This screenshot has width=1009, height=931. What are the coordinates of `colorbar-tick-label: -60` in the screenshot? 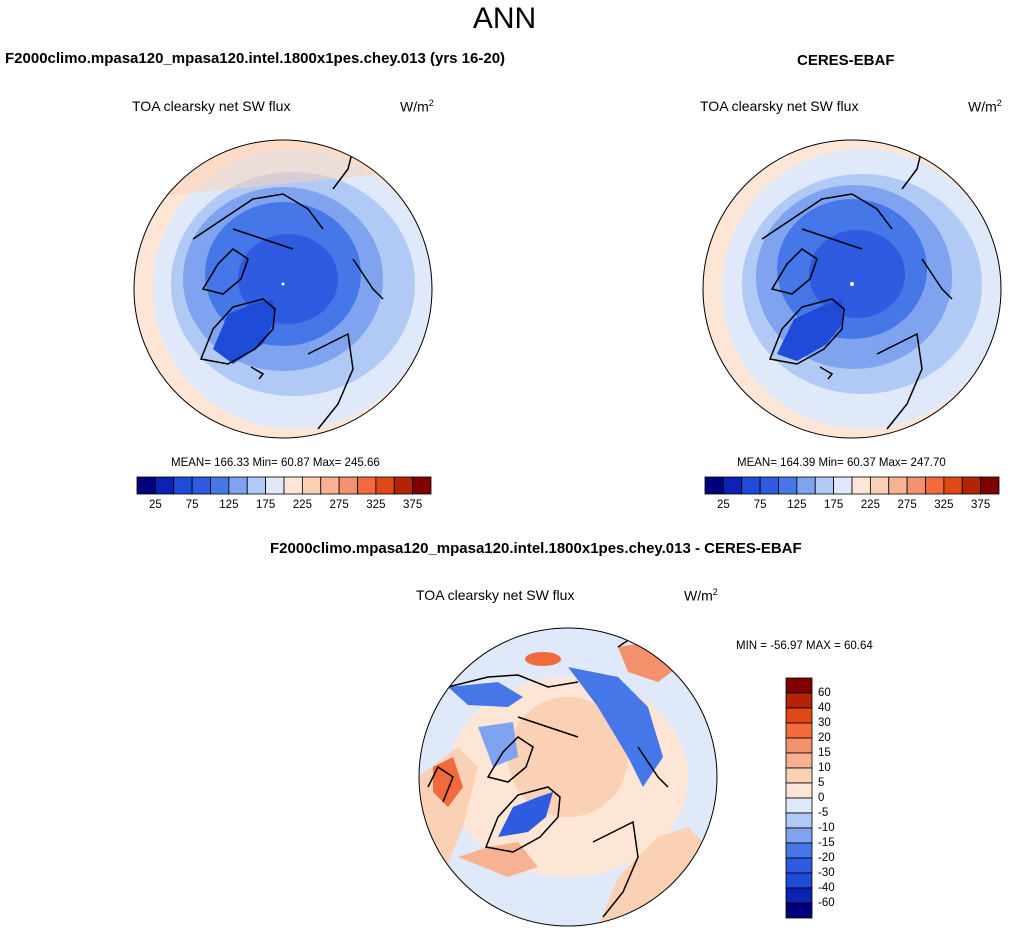 It's located at (826, 903).